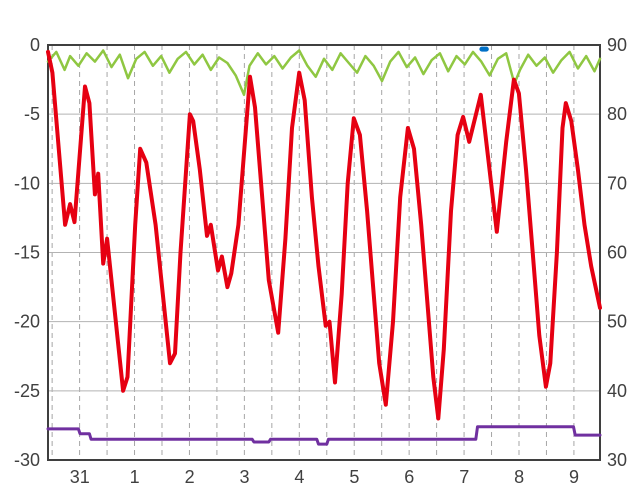 The height and width of the screenshot is (501, 636). What do you see at coordinates (27, 391) in the screenshot?
I see `left-axis-tick-label: -25` at bounding box center [27, 391].